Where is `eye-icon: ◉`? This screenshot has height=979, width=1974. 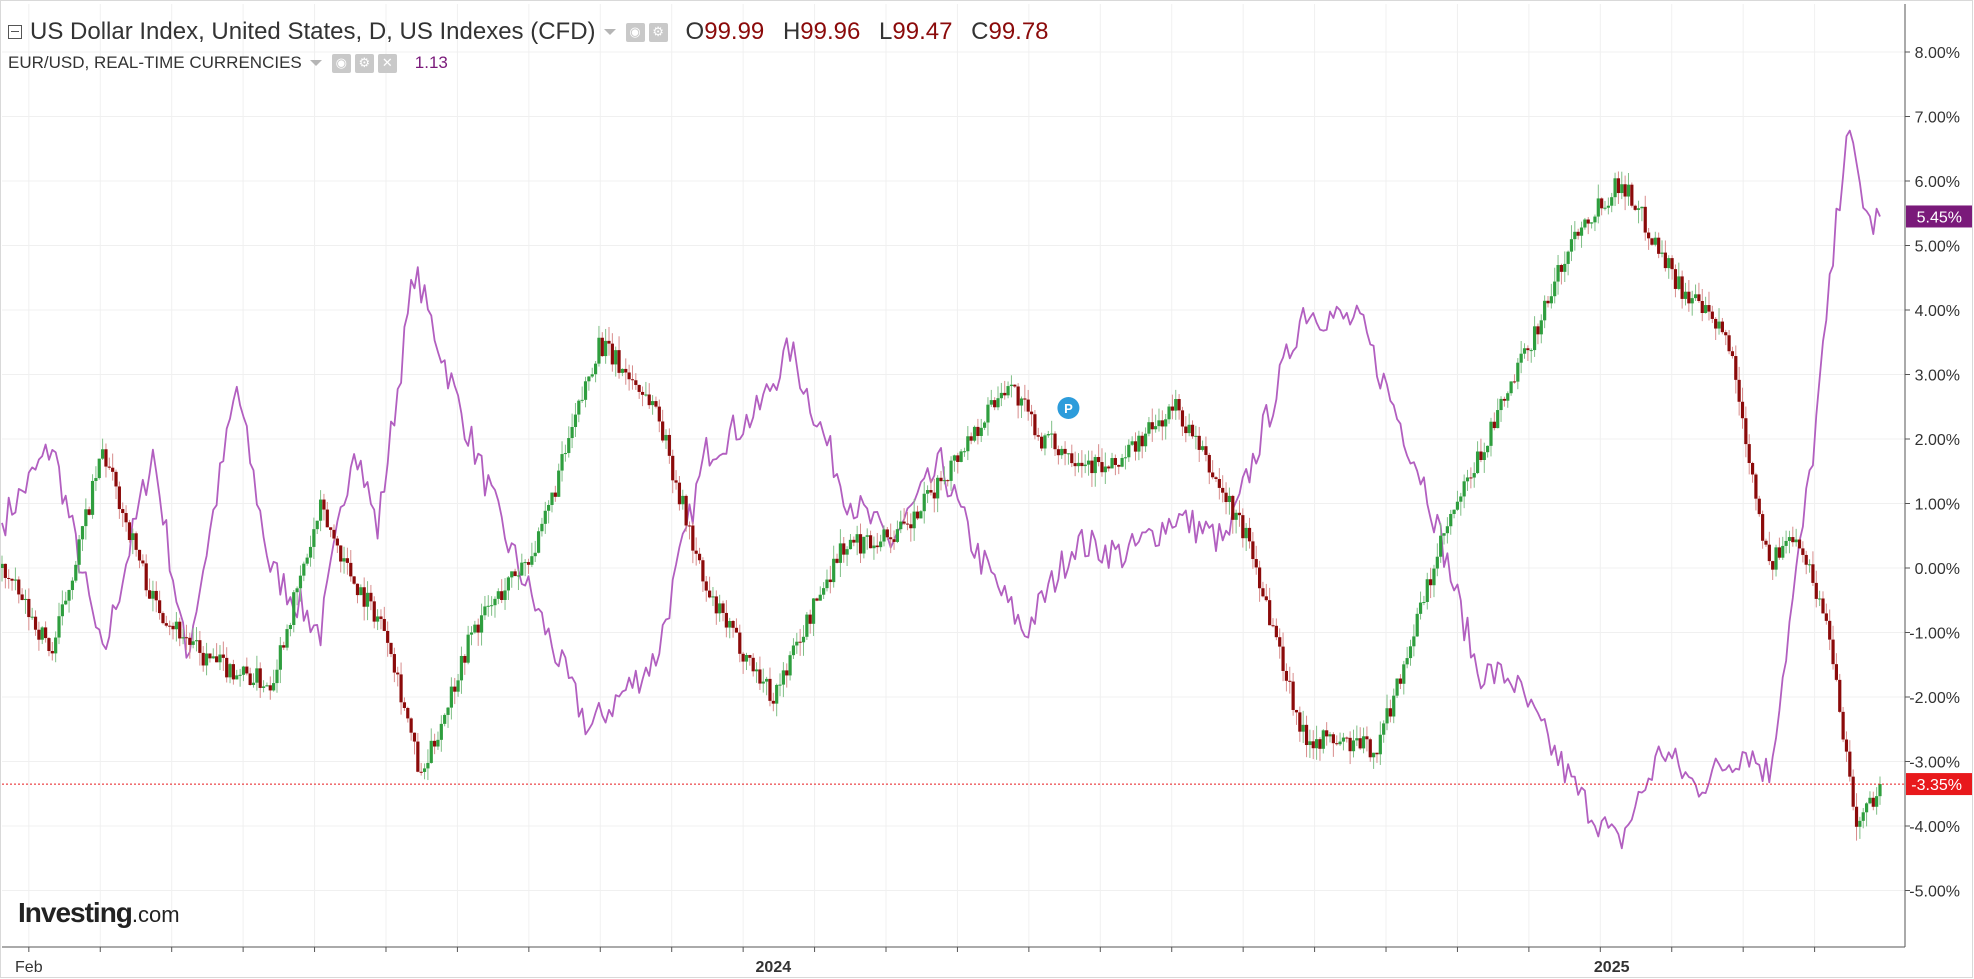 eye-icon: ◉ is located at coordinates (635, 32).